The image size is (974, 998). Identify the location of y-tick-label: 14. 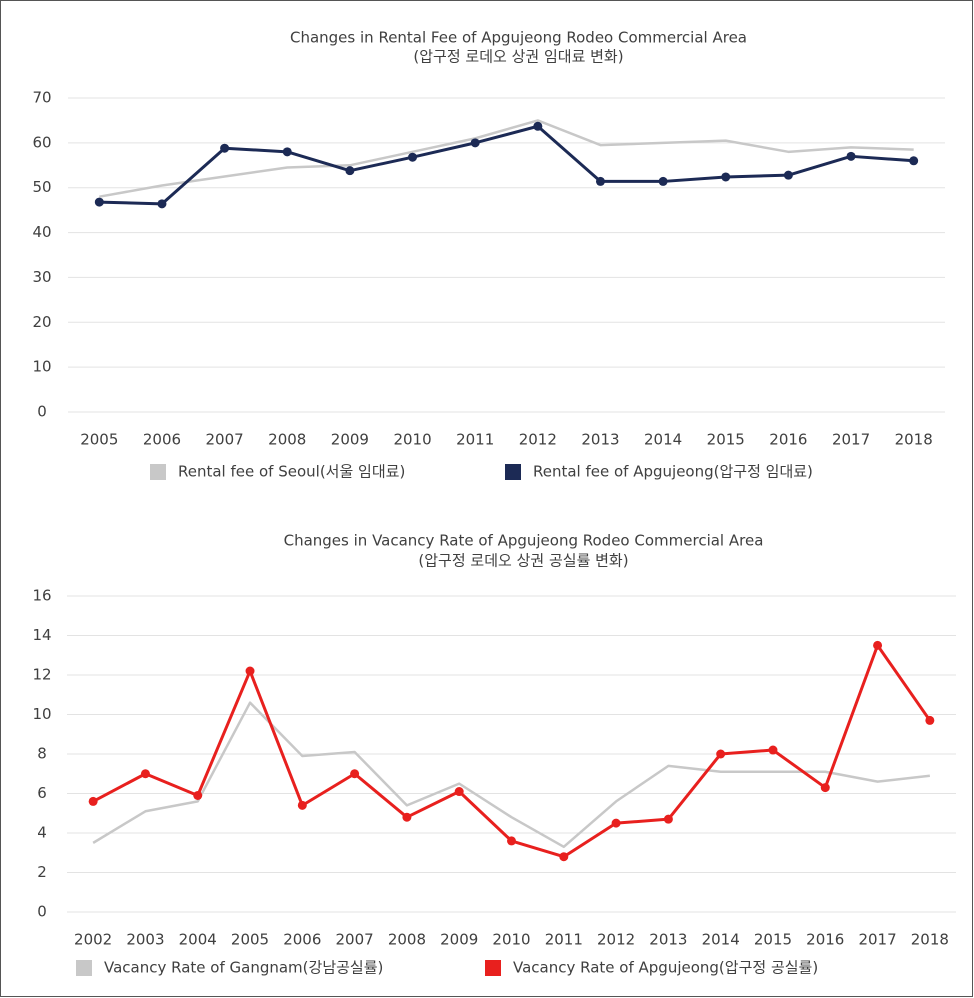
(41, 635).